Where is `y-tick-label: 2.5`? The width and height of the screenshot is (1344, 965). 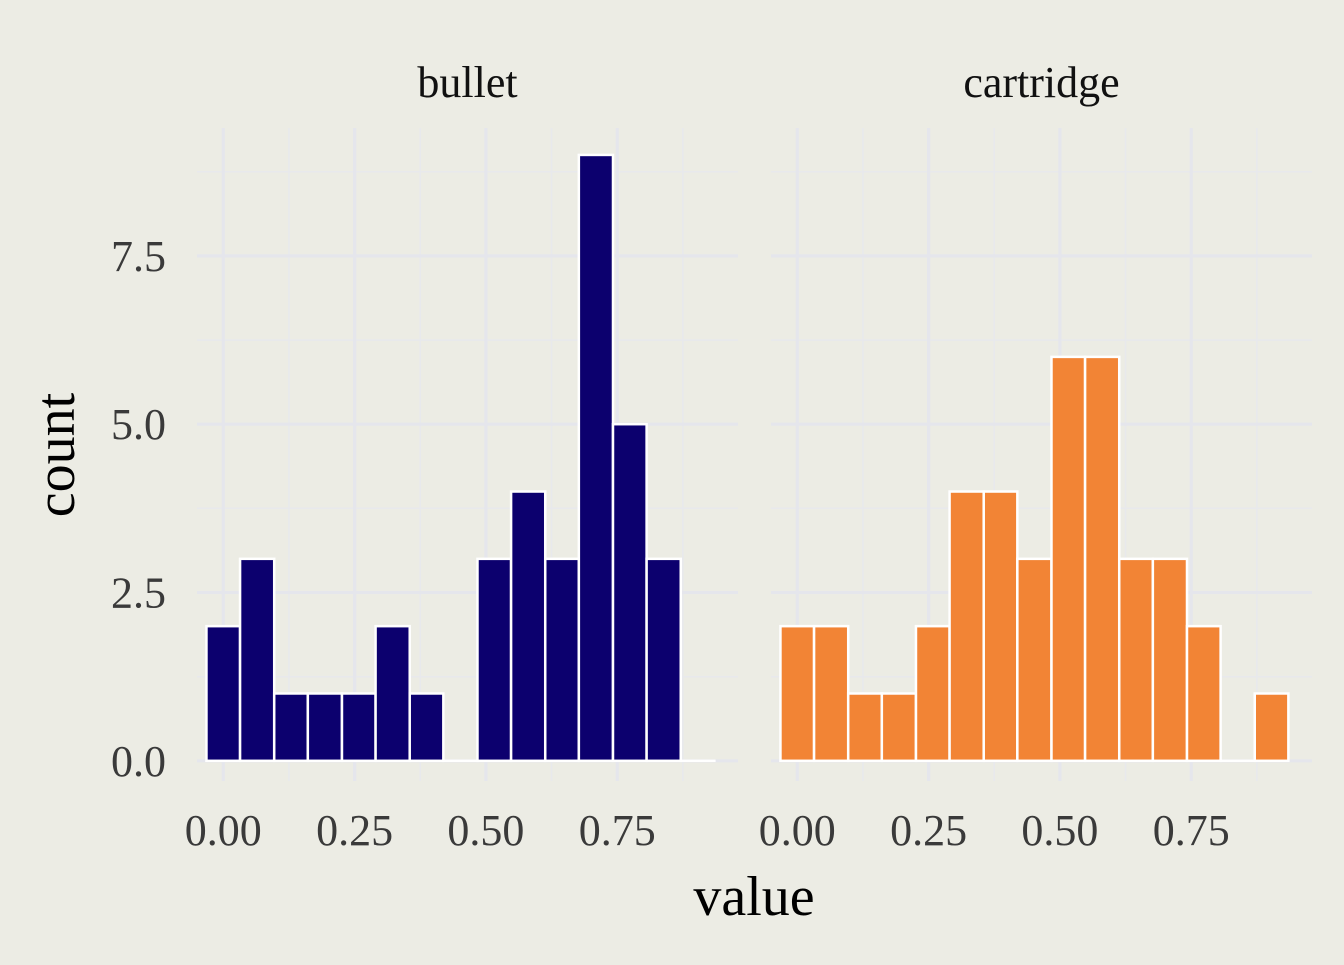 y-tick-label: 2.5 is located at coordinates (138, 593).